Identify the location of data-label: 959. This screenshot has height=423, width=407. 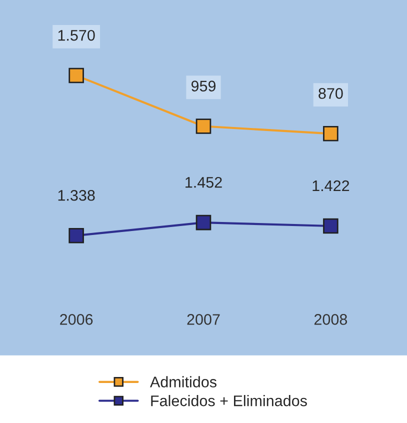
(203, 86).